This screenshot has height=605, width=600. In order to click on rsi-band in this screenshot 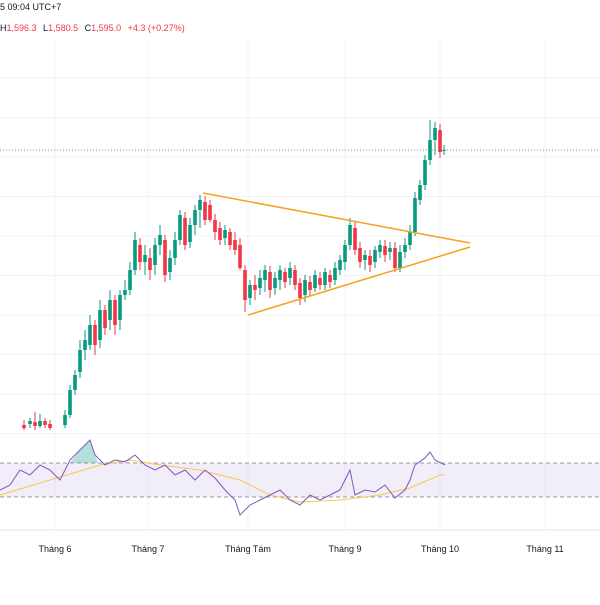, I will do `click(300, 480)`.